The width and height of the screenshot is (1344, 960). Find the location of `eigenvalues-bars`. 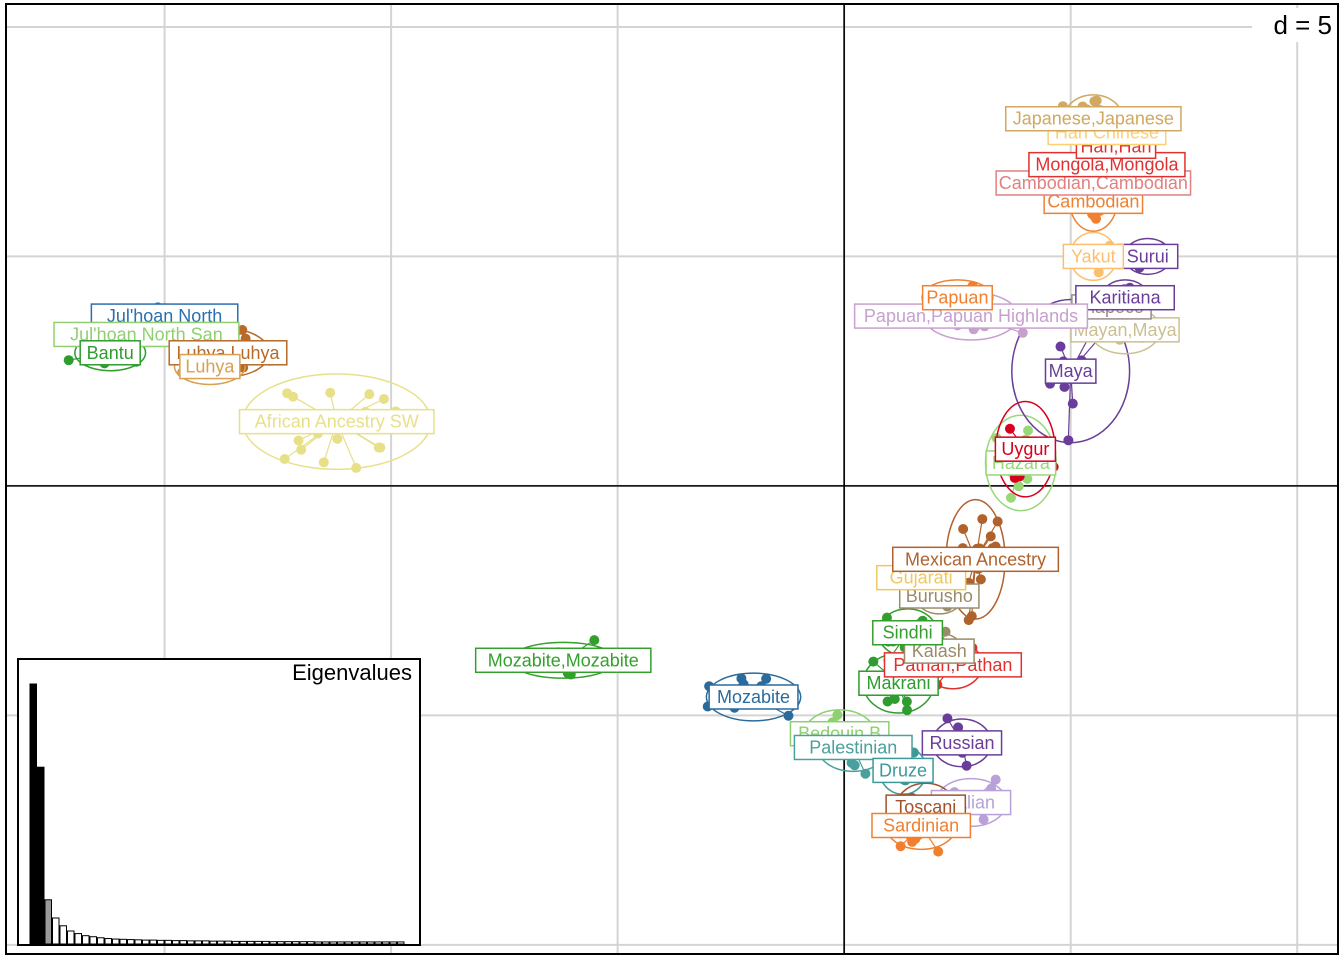

eigenvalues-bars is located at coordinates (217, 814).